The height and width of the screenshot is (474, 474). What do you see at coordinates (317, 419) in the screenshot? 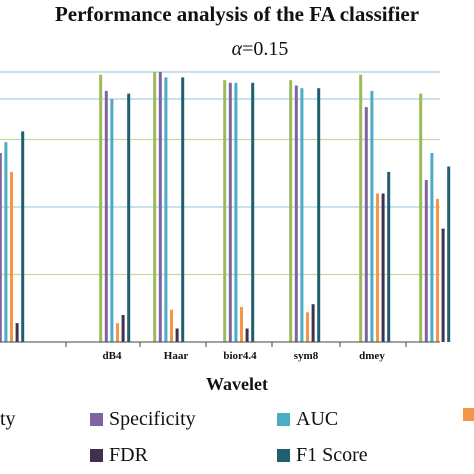
I see `legend-label: AUC` at bounding box center [317, 419].